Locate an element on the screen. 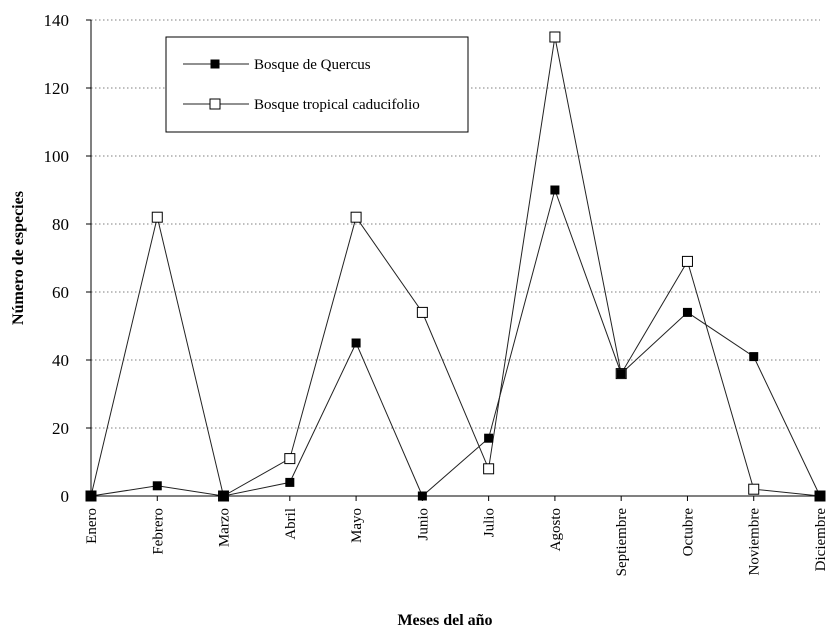 The height and width of the screenshot is (630, 827). y-tick-label: 60 is located at coordinates (60, 292).